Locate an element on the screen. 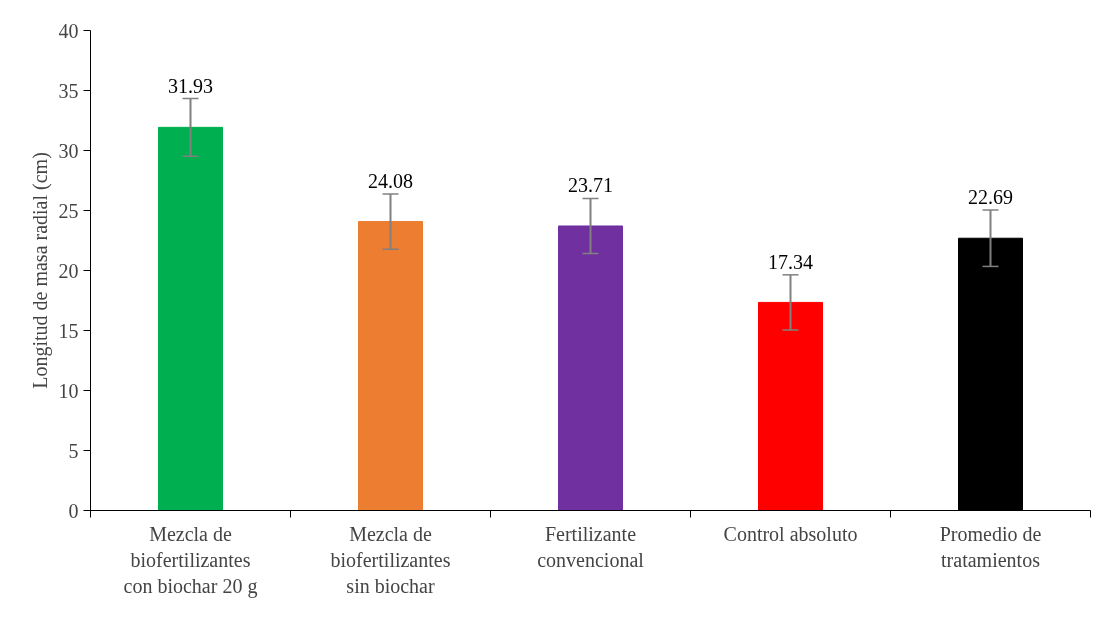 This screenshot has height=627, width=1118. x-tick-label: Fertilizante convencional is located at coordinates (591, 546).